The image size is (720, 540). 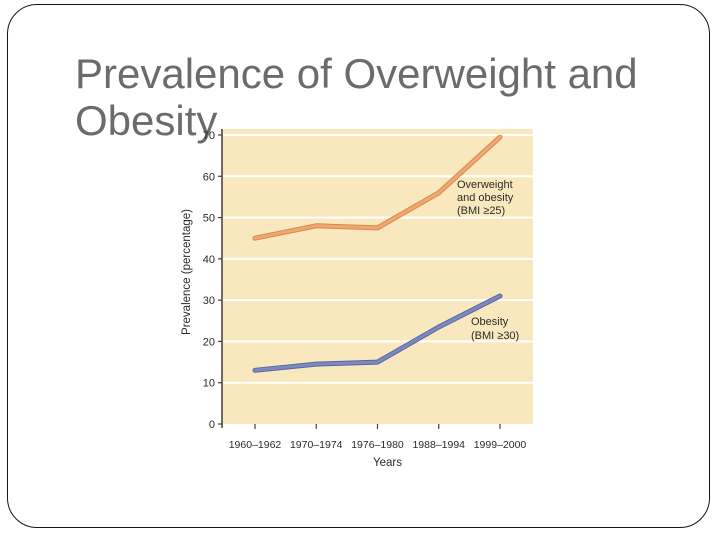 What do you see at coordinates (495, 336) in the screenshot?
I see `series-label-1: (BMI ≥30)` at bounding box center [495, 336].